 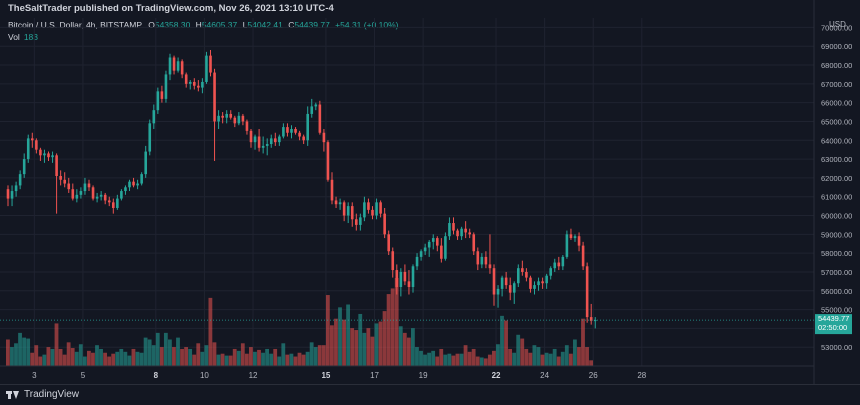 I want to click on high-value: 54605.37, so click(x=219, y=25).